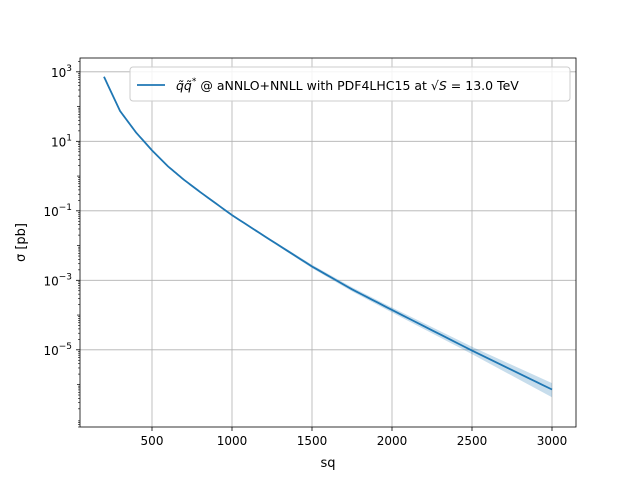 The image size is (640, 480). Describe the element at coordinates (152, 441) in the screenshot. I see `x-tick-label: 500` at that location.